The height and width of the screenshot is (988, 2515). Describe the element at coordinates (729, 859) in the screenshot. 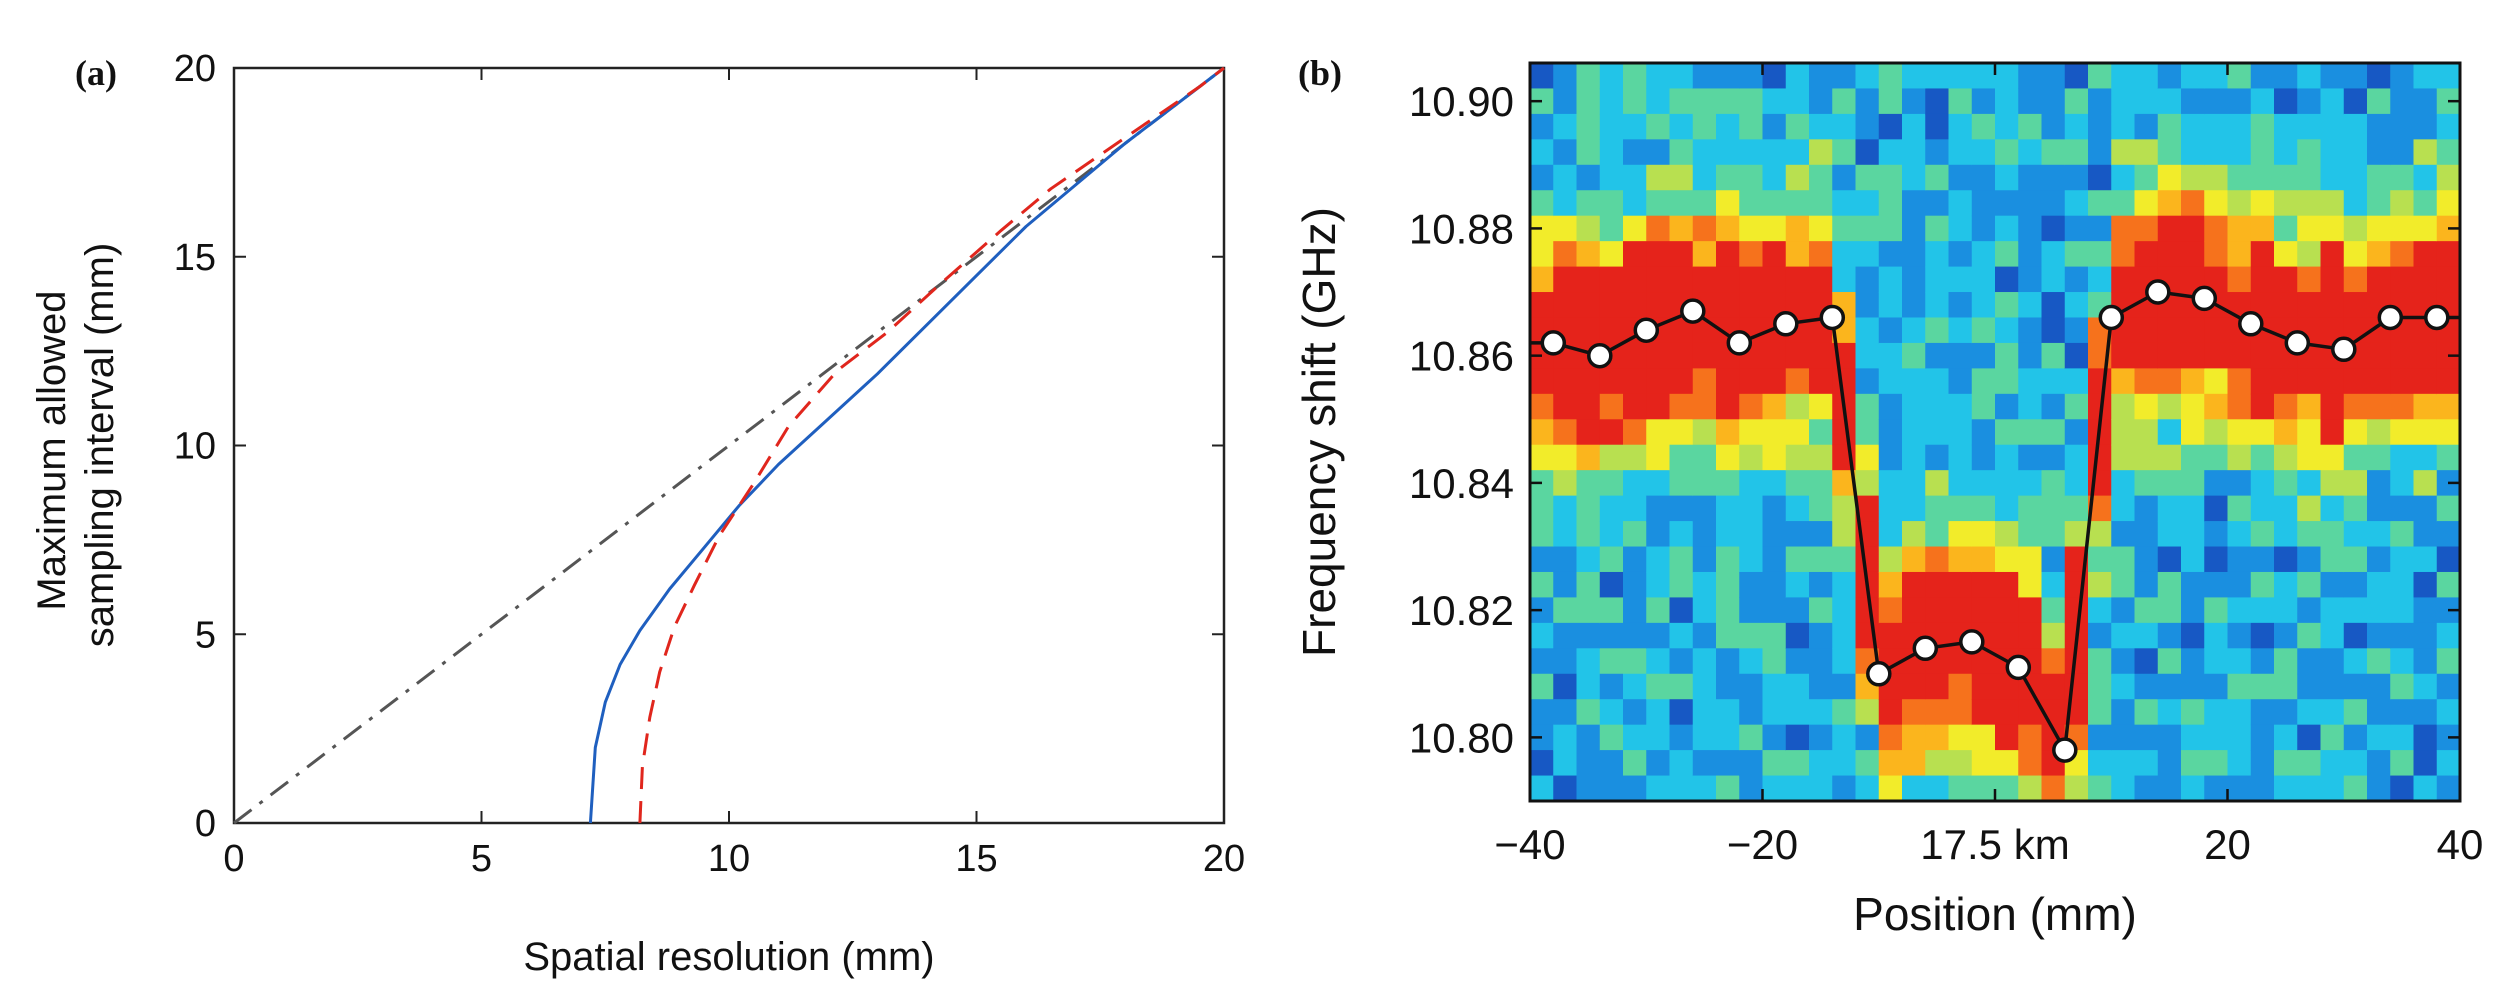

I see `panel-a-x-tick-label: 10` at that location.